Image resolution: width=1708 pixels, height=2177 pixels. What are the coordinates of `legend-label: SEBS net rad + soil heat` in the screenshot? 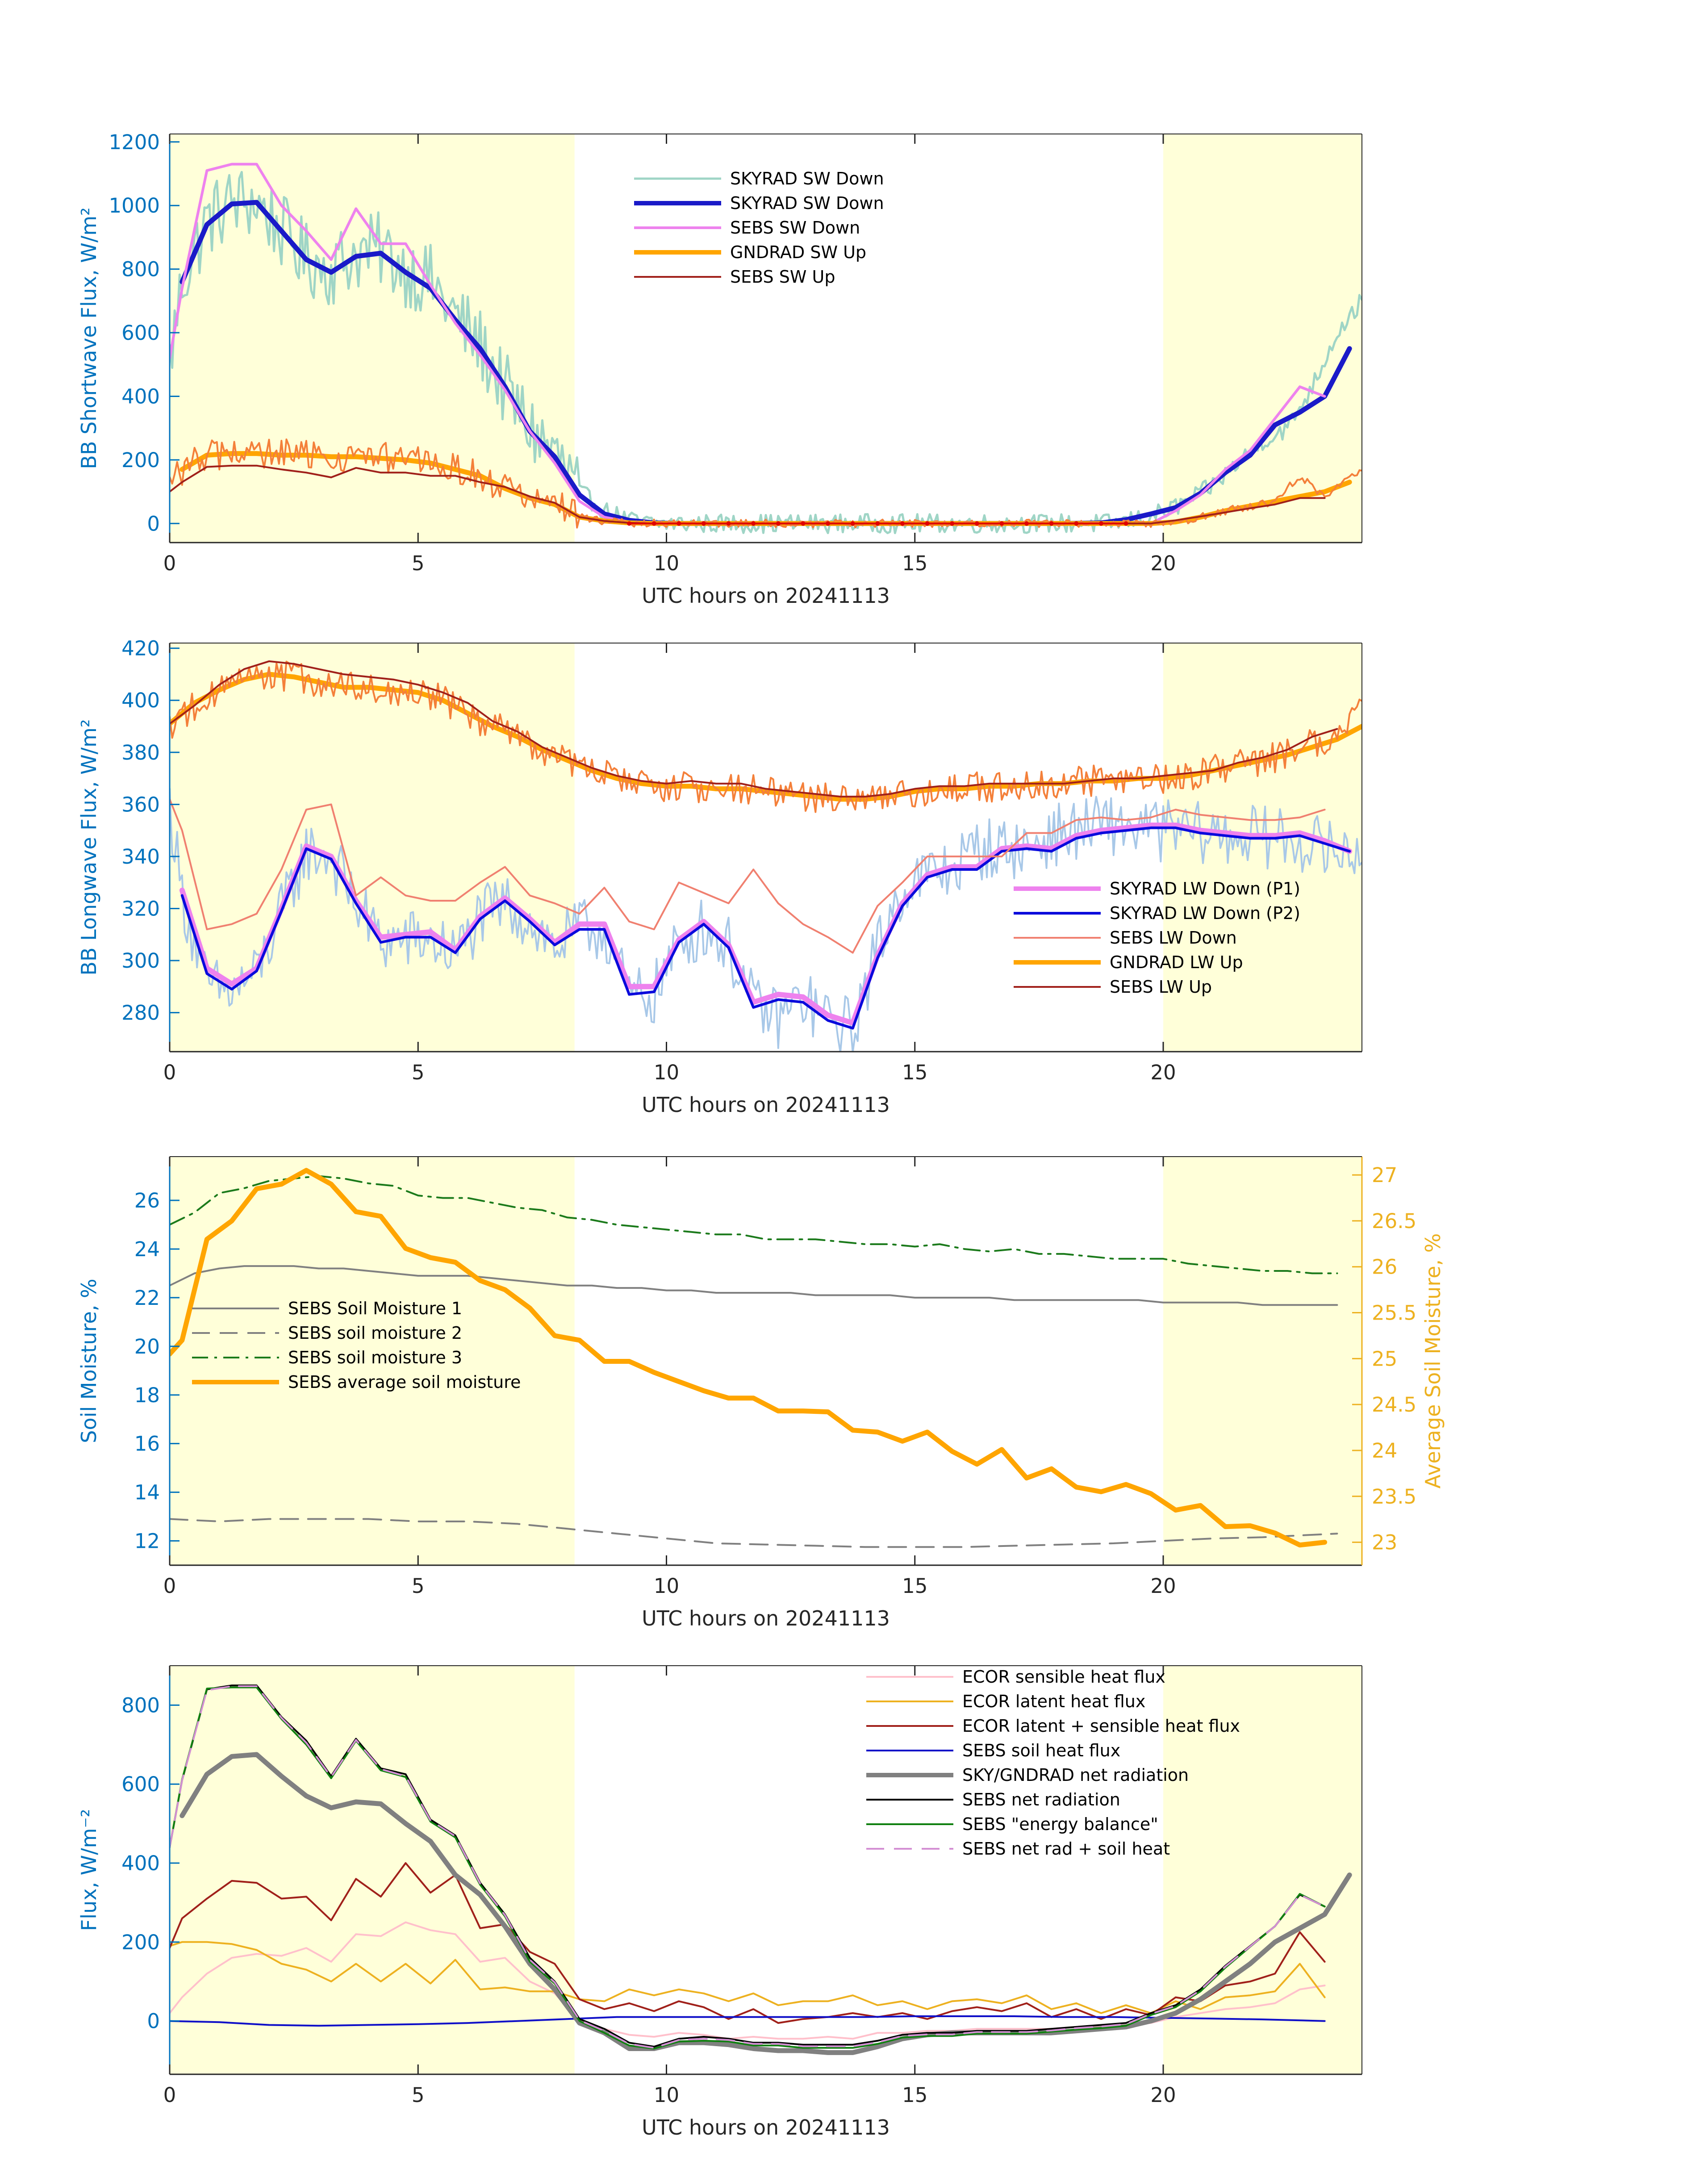 It's located at (1066, 1849).